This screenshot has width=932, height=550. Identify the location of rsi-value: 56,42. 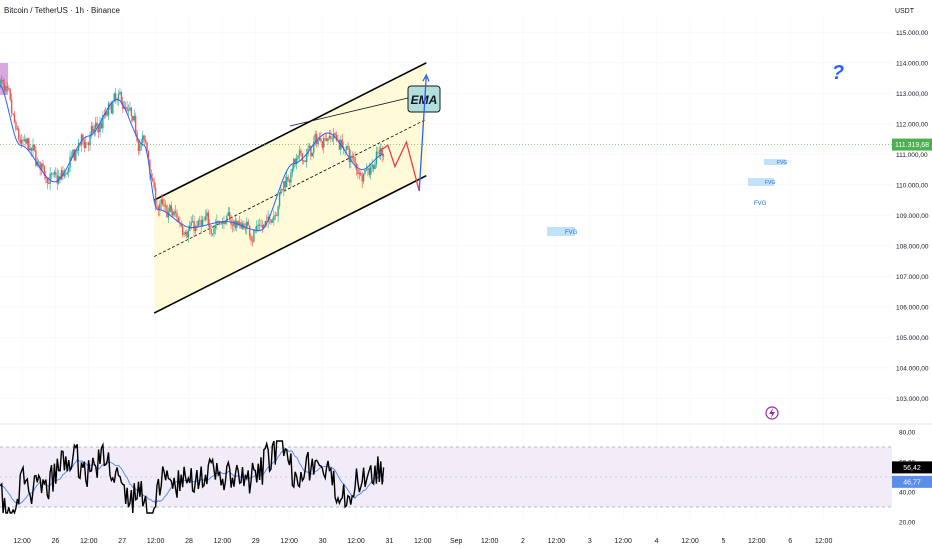
(912, 468).